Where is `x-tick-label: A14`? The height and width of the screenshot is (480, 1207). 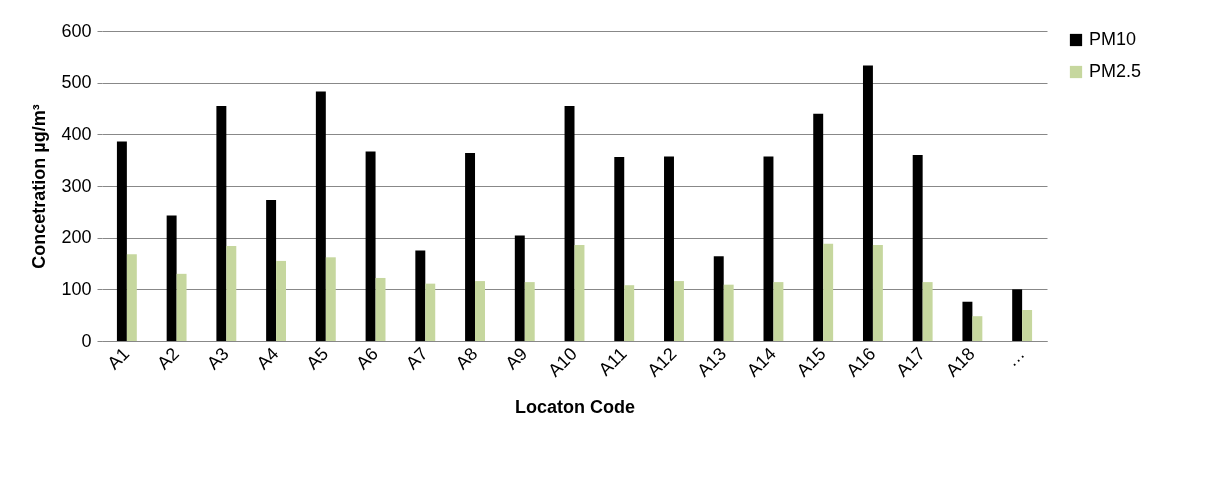 x-tick-label: A14 is located at coordinates (761, 362).